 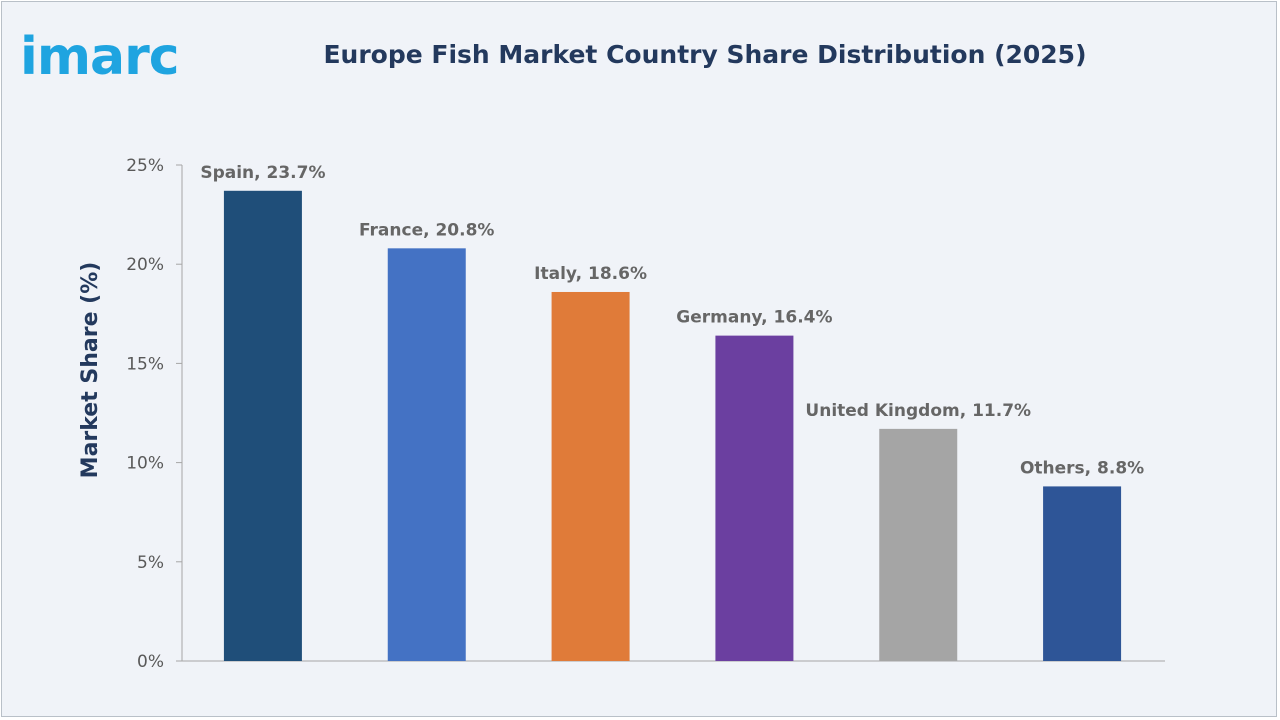 What do you see at coordinates (145, 265) in the screenshot?
I see `y-tick-label: 20%` at bounding box center [145, 265].